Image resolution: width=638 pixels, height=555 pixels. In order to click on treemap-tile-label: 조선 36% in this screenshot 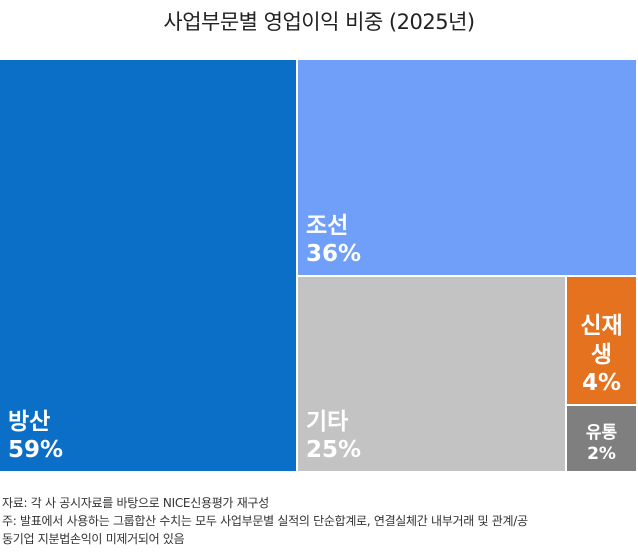, I will do `click(333, 241)`.